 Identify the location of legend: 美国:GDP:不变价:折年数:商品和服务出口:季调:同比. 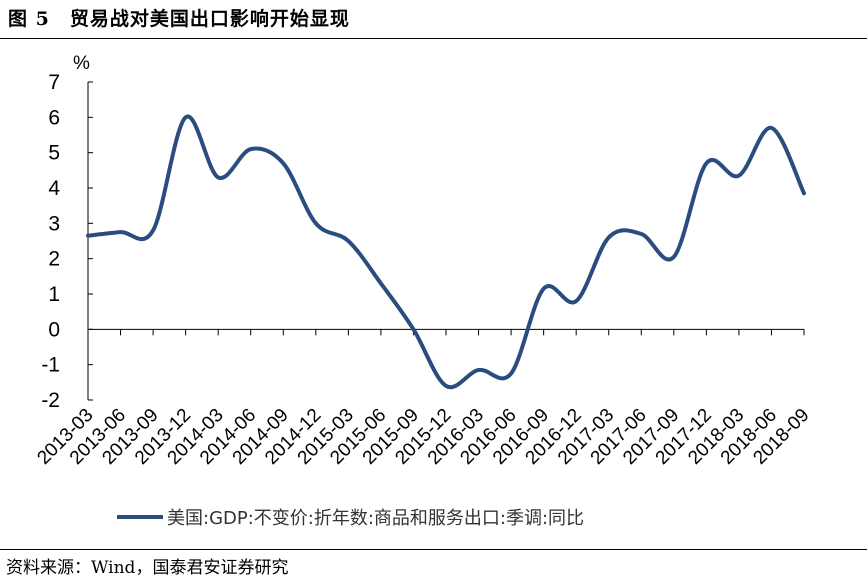
(350, 518).